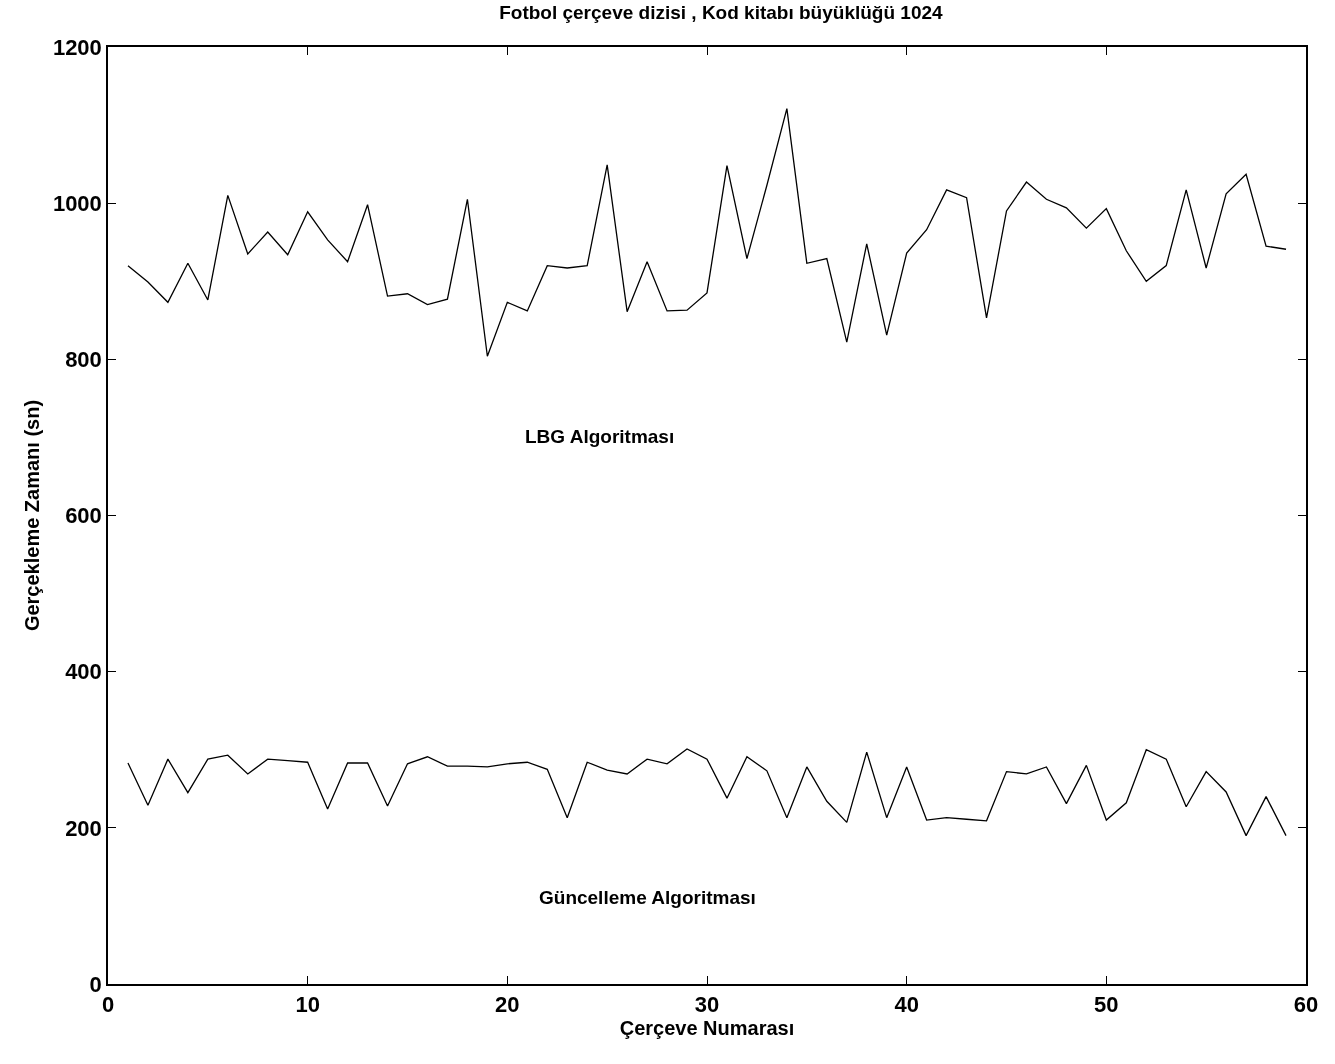  What do you see at coordinates (600, 436) in the screenshot?
I see `annotation: LBG Algoritması` at bounding box center [600, 436].